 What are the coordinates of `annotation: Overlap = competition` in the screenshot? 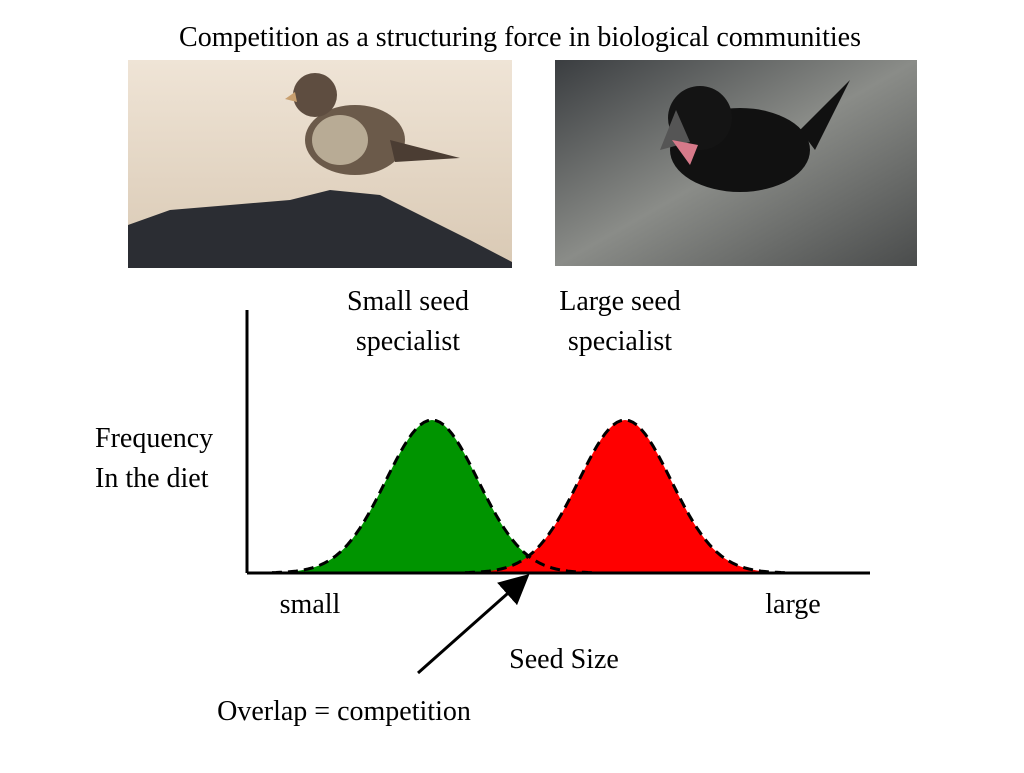 It's located at (344, 711).